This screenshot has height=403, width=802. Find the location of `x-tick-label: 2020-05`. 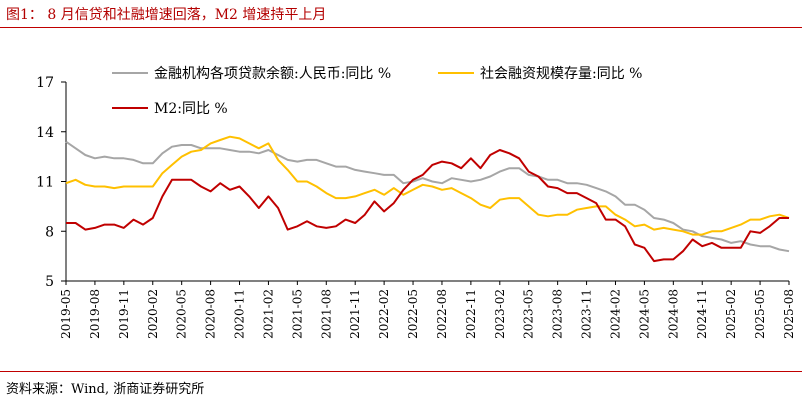

x-tick-label: 2020-05 is located at coordinates (182, 314).